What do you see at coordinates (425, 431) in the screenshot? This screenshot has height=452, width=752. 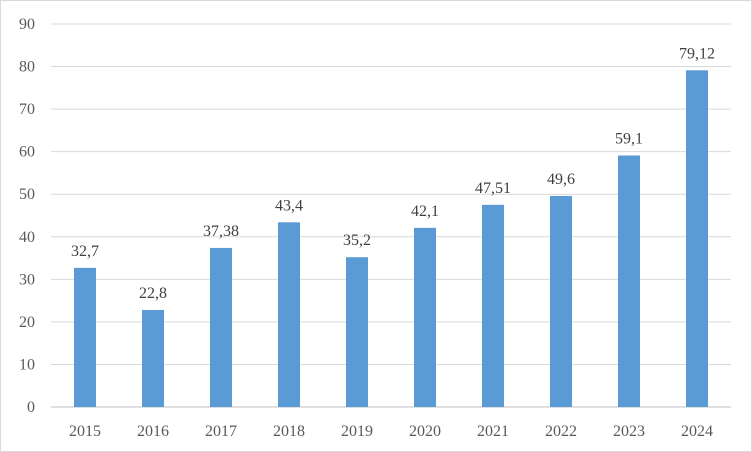 I see `x-tick-label-2020: 2020` at bounding box center [425, 431].